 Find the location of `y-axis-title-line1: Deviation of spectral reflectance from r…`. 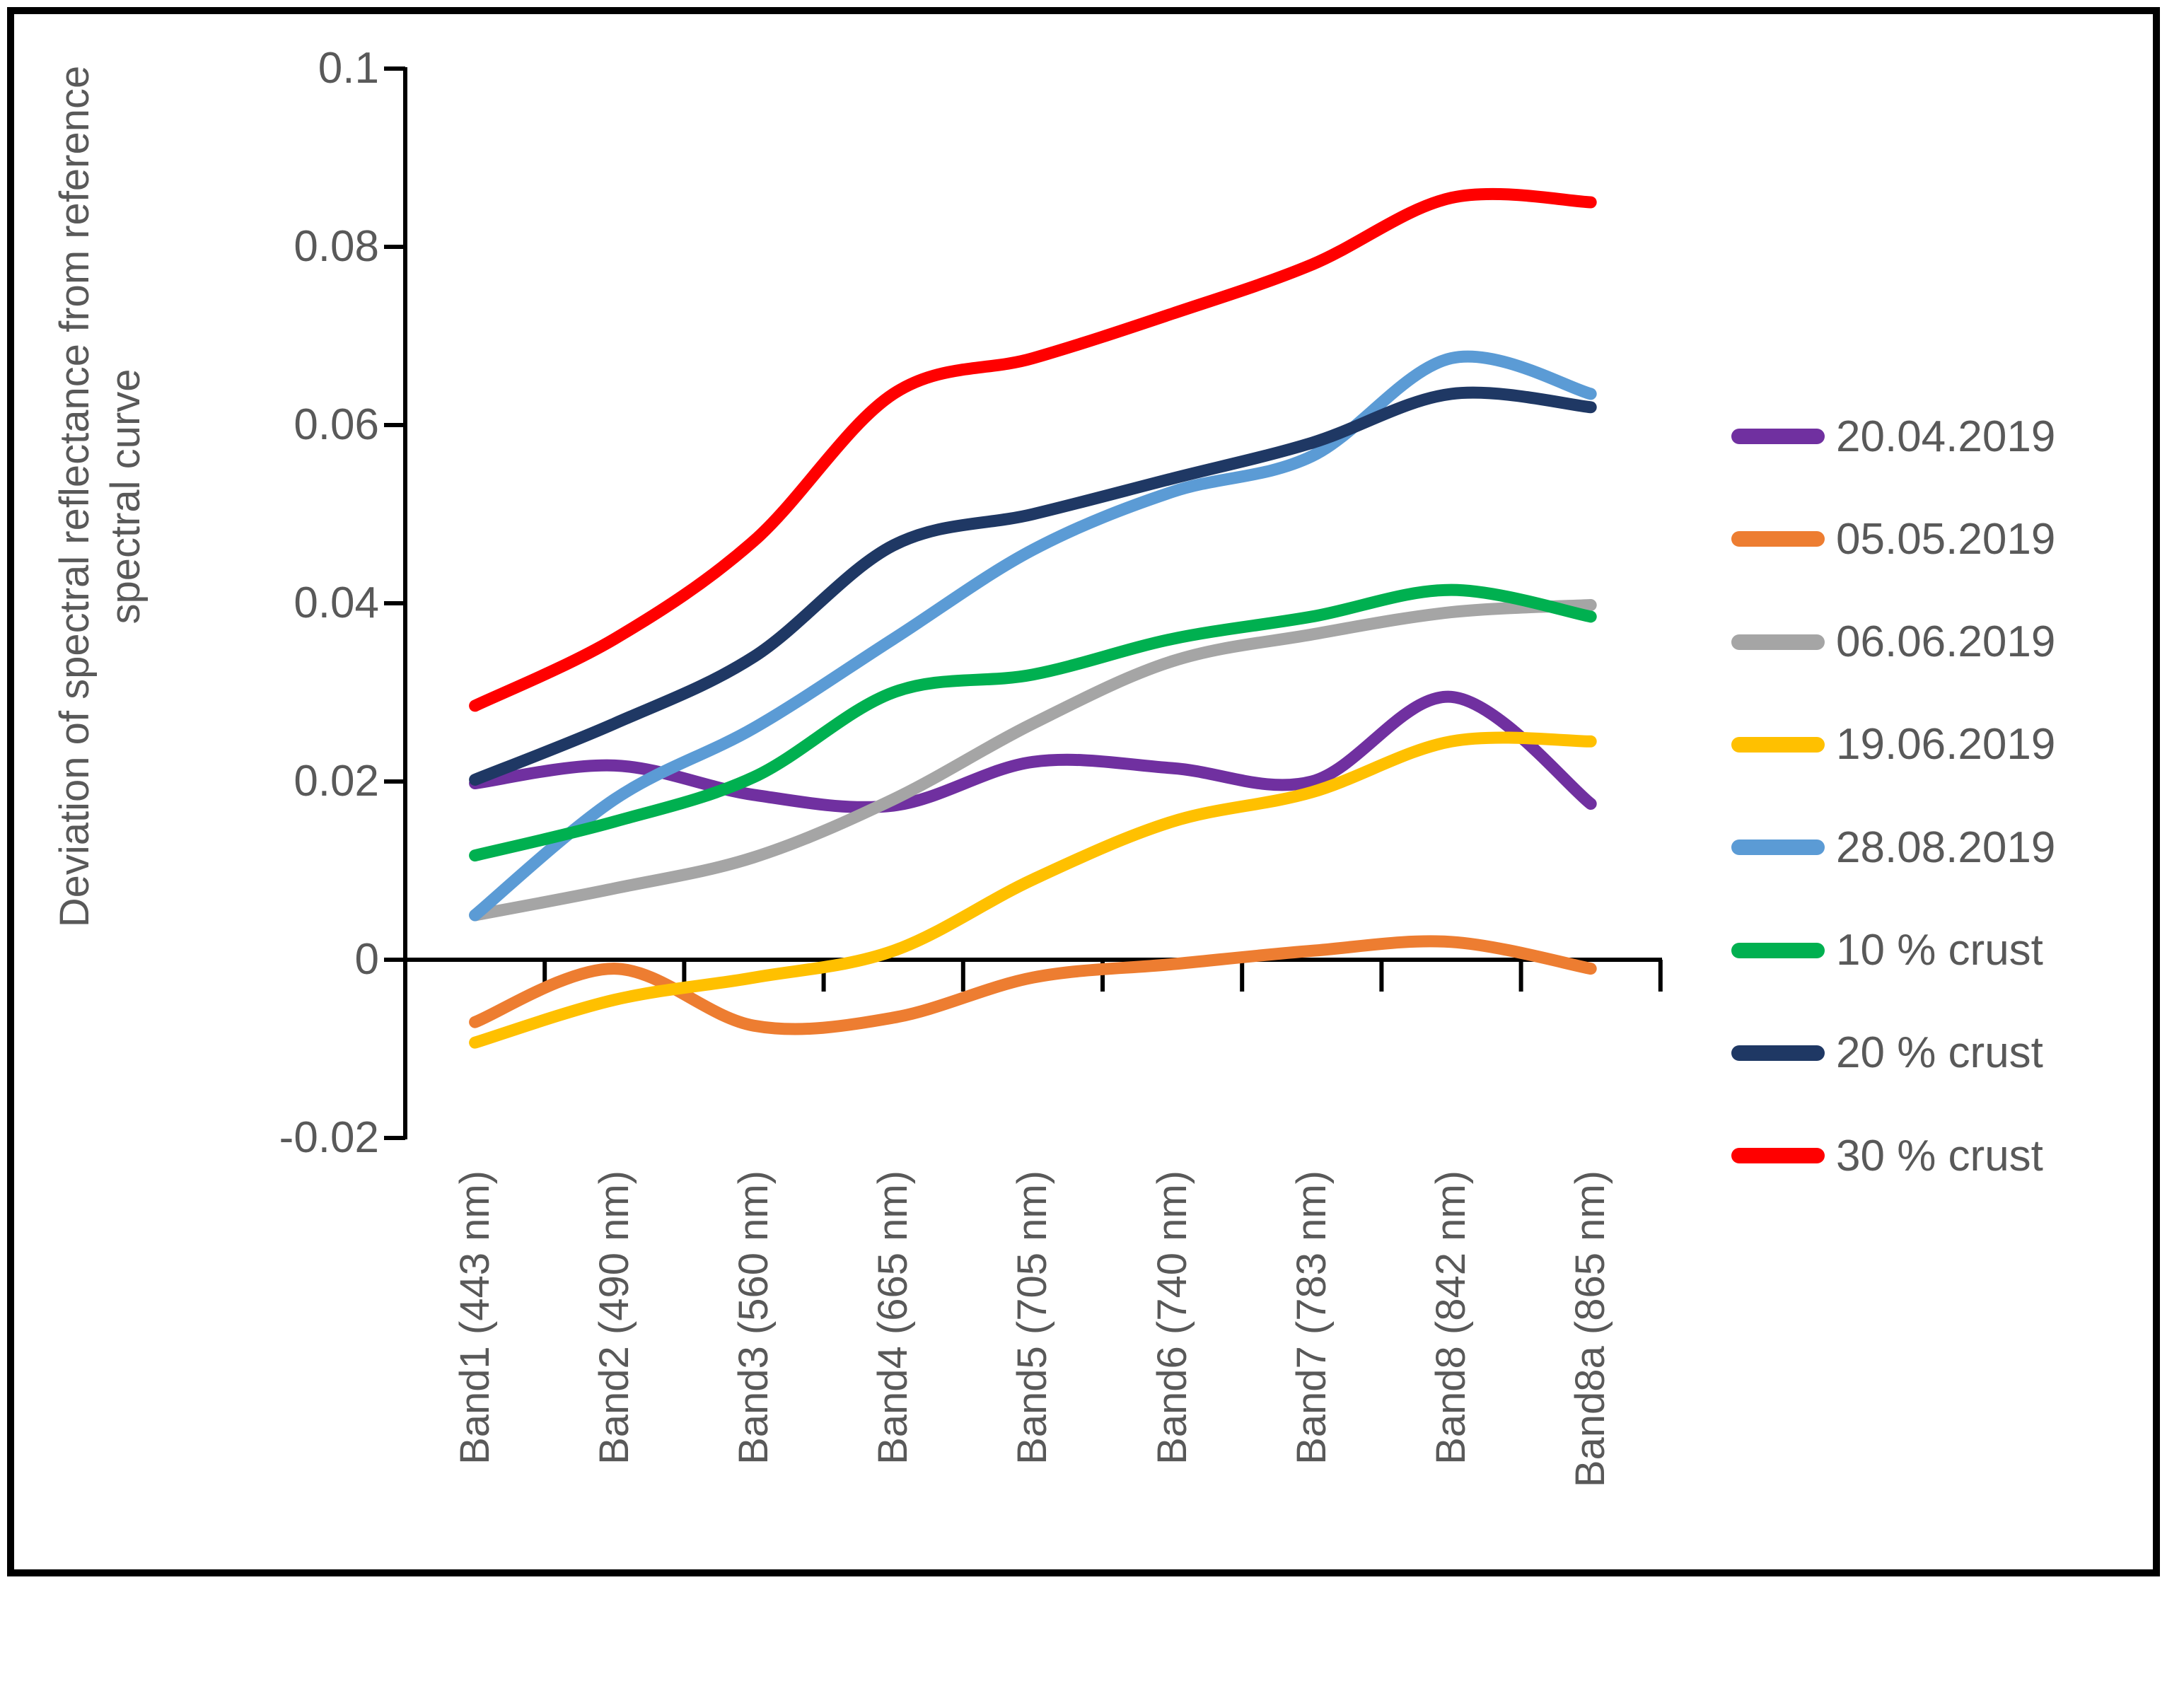

y-axis-title-line1: Deviation of spectral reflectance from r… is located at coordinates (75, 496).